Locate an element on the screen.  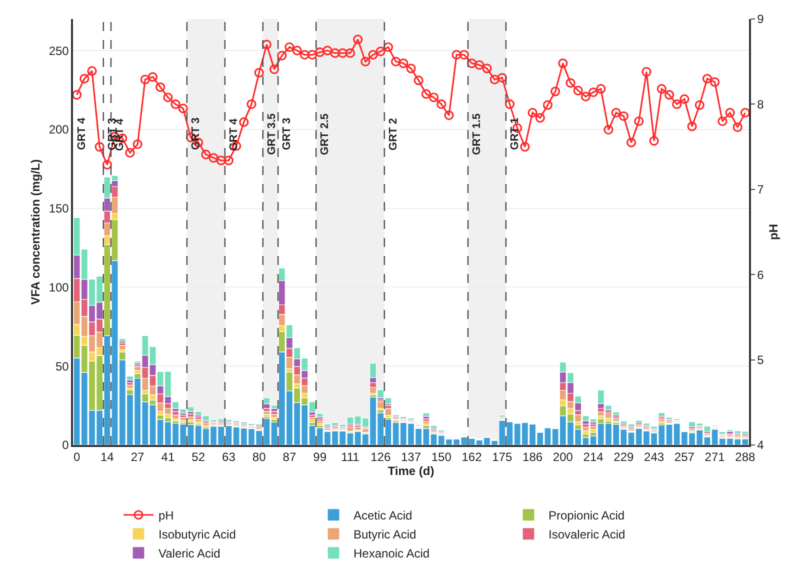
x-tick-label: 52 is located at coordinates (199, 457).